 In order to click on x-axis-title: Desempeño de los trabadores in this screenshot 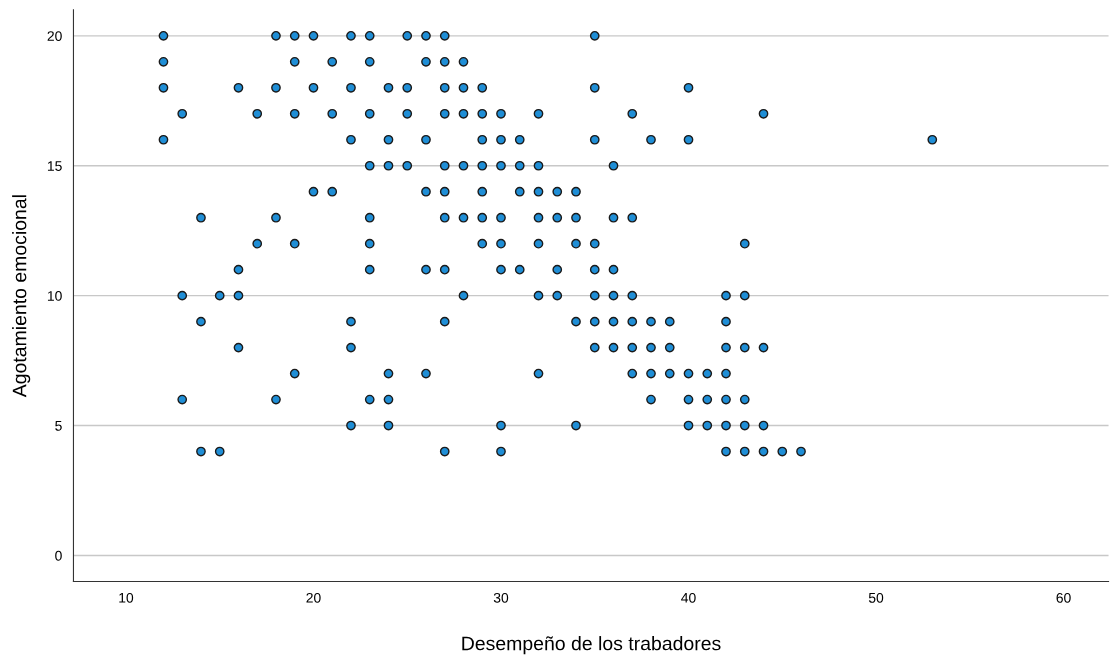, I will do `click(591, 645)`.